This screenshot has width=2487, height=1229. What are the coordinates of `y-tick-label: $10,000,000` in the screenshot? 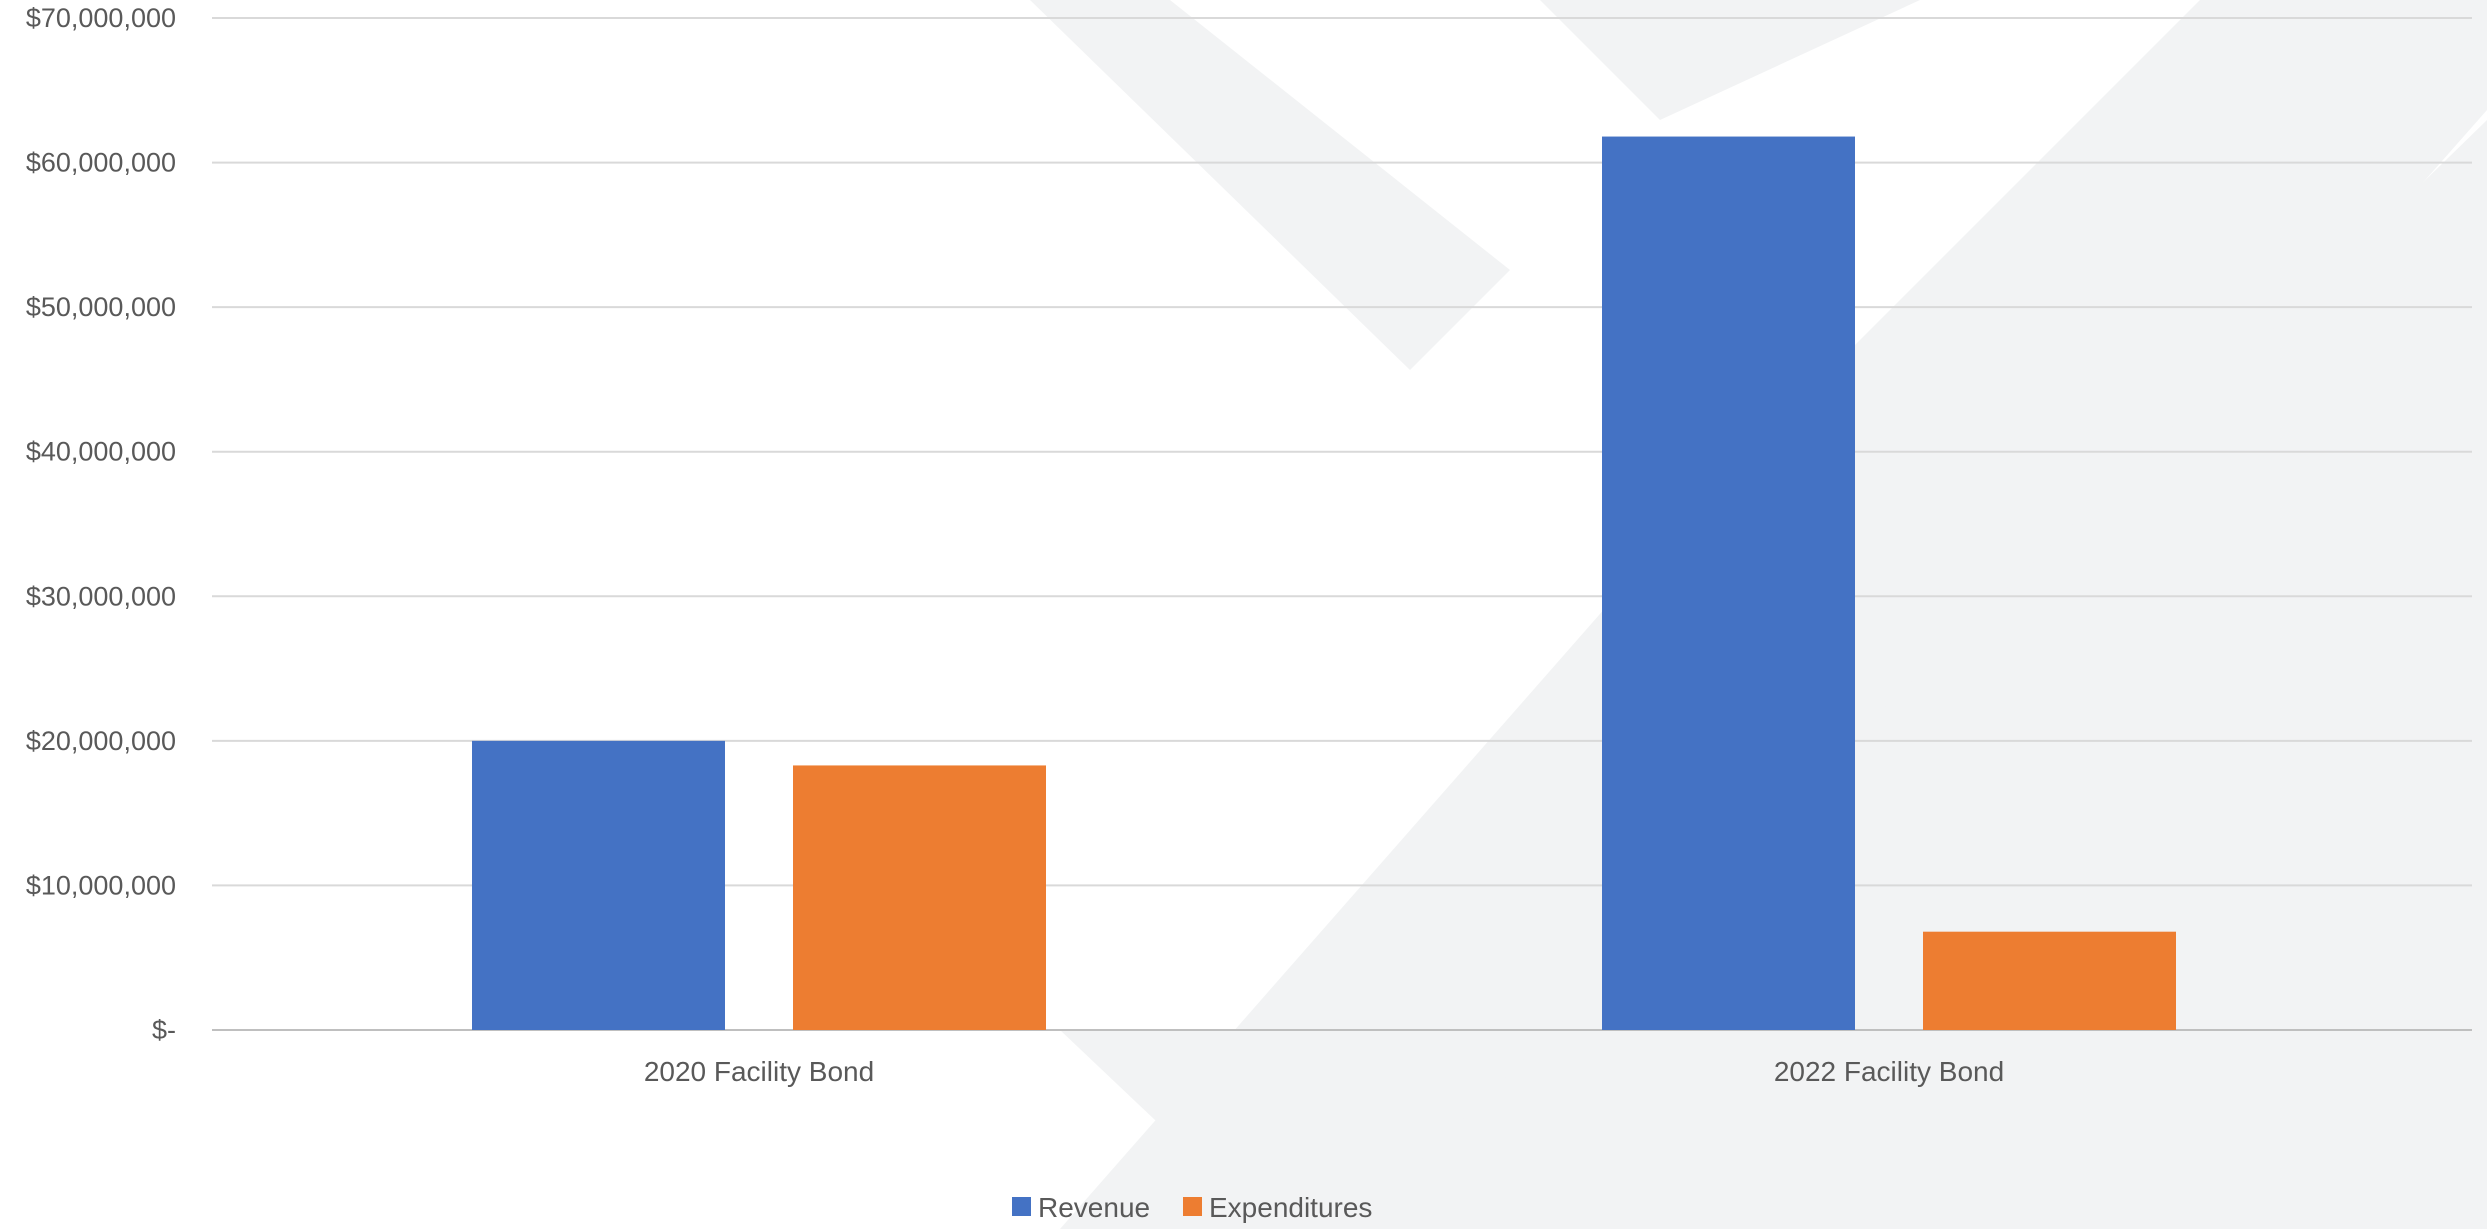 It's located at (101, 885).